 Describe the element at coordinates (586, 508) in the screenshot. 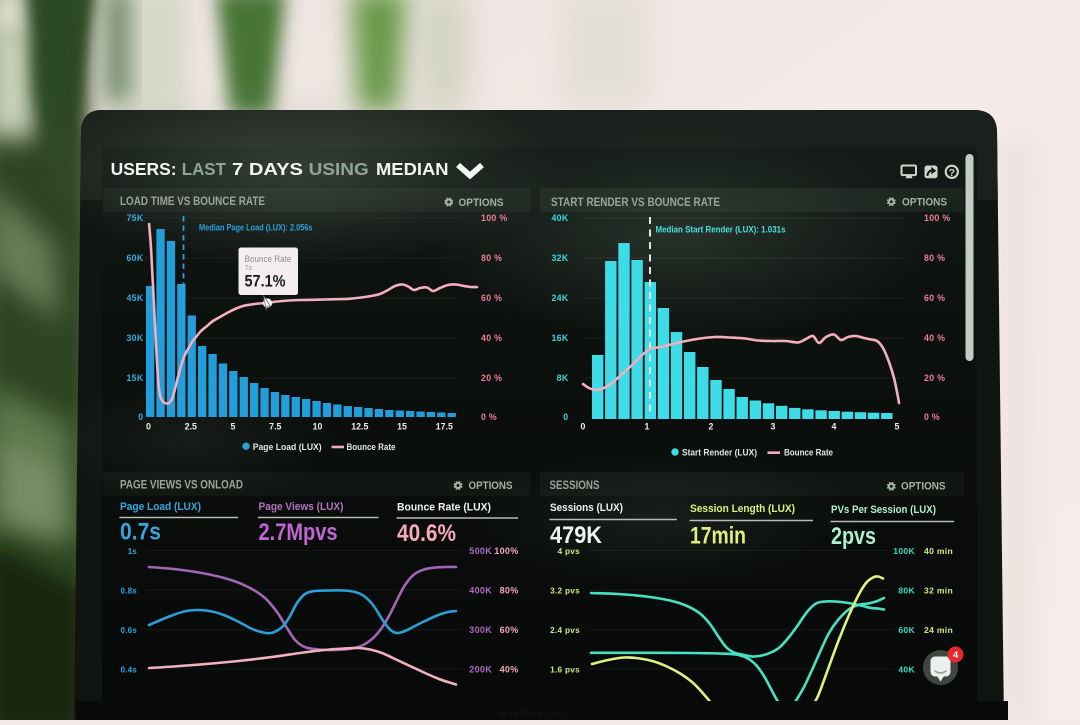

I see `svg-text: Sessions (LUX)` at that location.